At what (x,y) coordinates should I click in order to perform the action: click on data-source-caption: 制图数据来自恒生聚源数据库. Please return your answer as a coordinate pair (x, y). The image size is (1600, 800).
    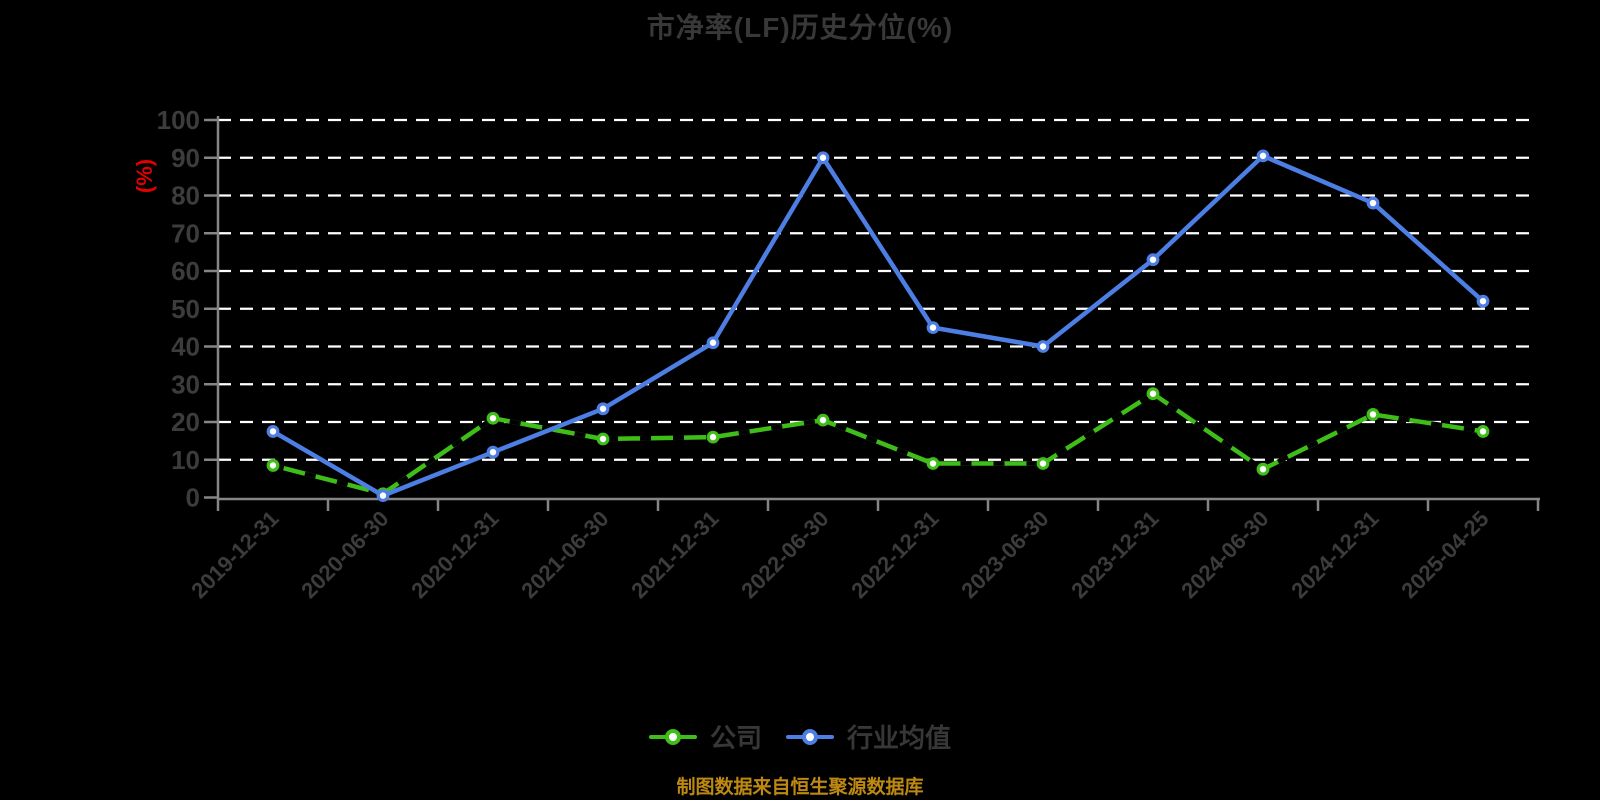
    Looking at the image, I should click on (800, 787).